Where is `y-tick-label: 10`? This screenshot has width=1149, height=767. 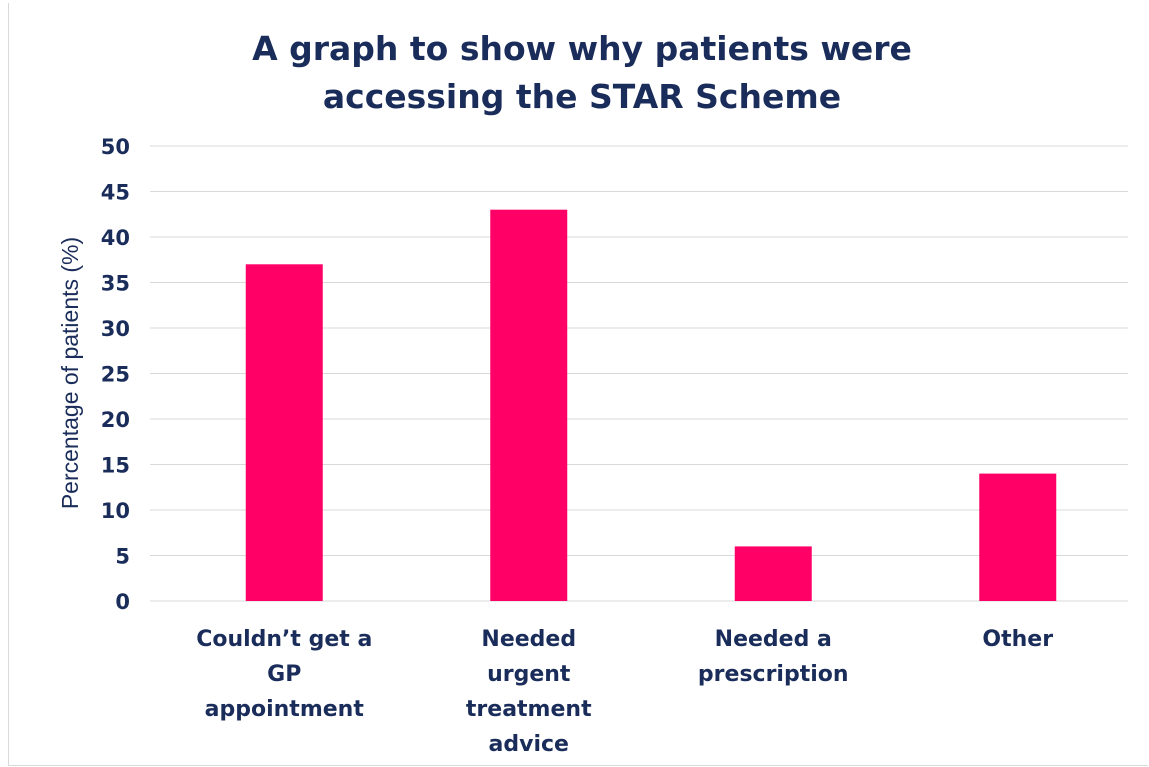
y-tick-label: 10 is located at coordinates (115, 511).